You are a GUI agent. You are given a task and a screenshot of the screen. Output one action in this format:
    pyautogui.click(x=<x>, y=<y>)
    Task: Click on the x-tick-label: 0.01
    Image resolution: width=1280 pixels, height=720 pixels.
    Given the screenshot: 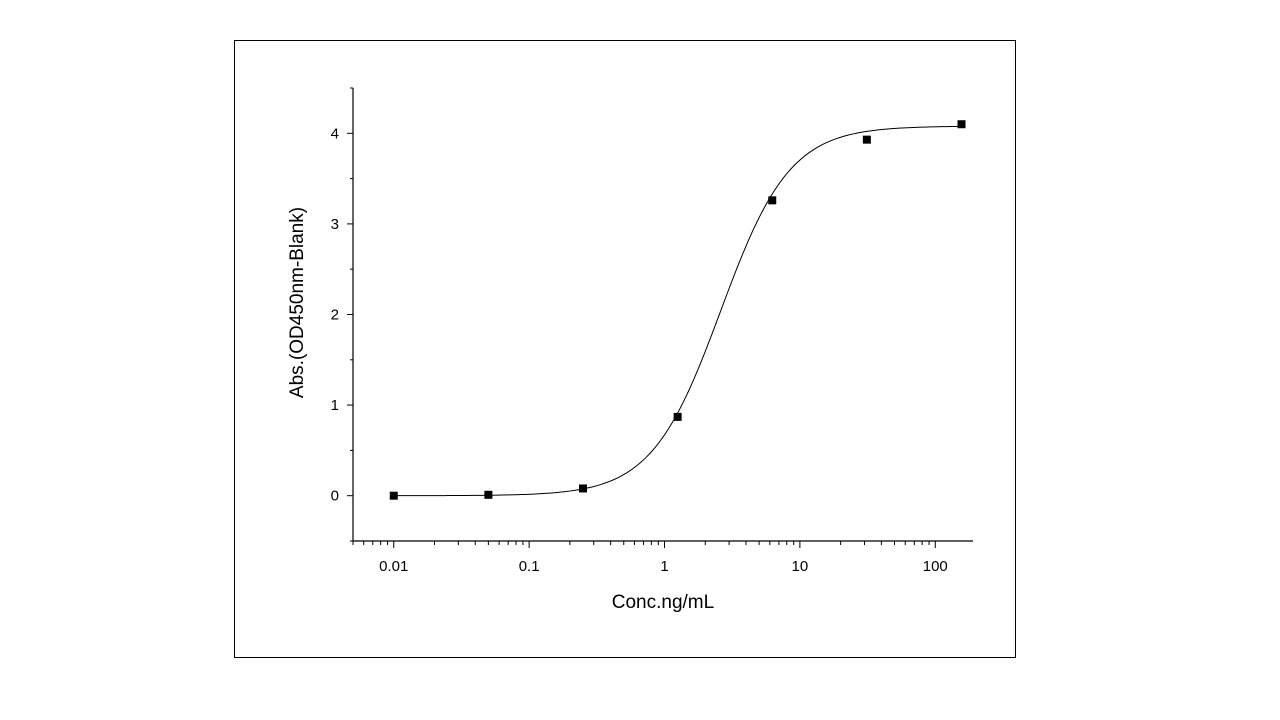 What is the action you would take?
    pyautogui.click(x=393, y=566)
    